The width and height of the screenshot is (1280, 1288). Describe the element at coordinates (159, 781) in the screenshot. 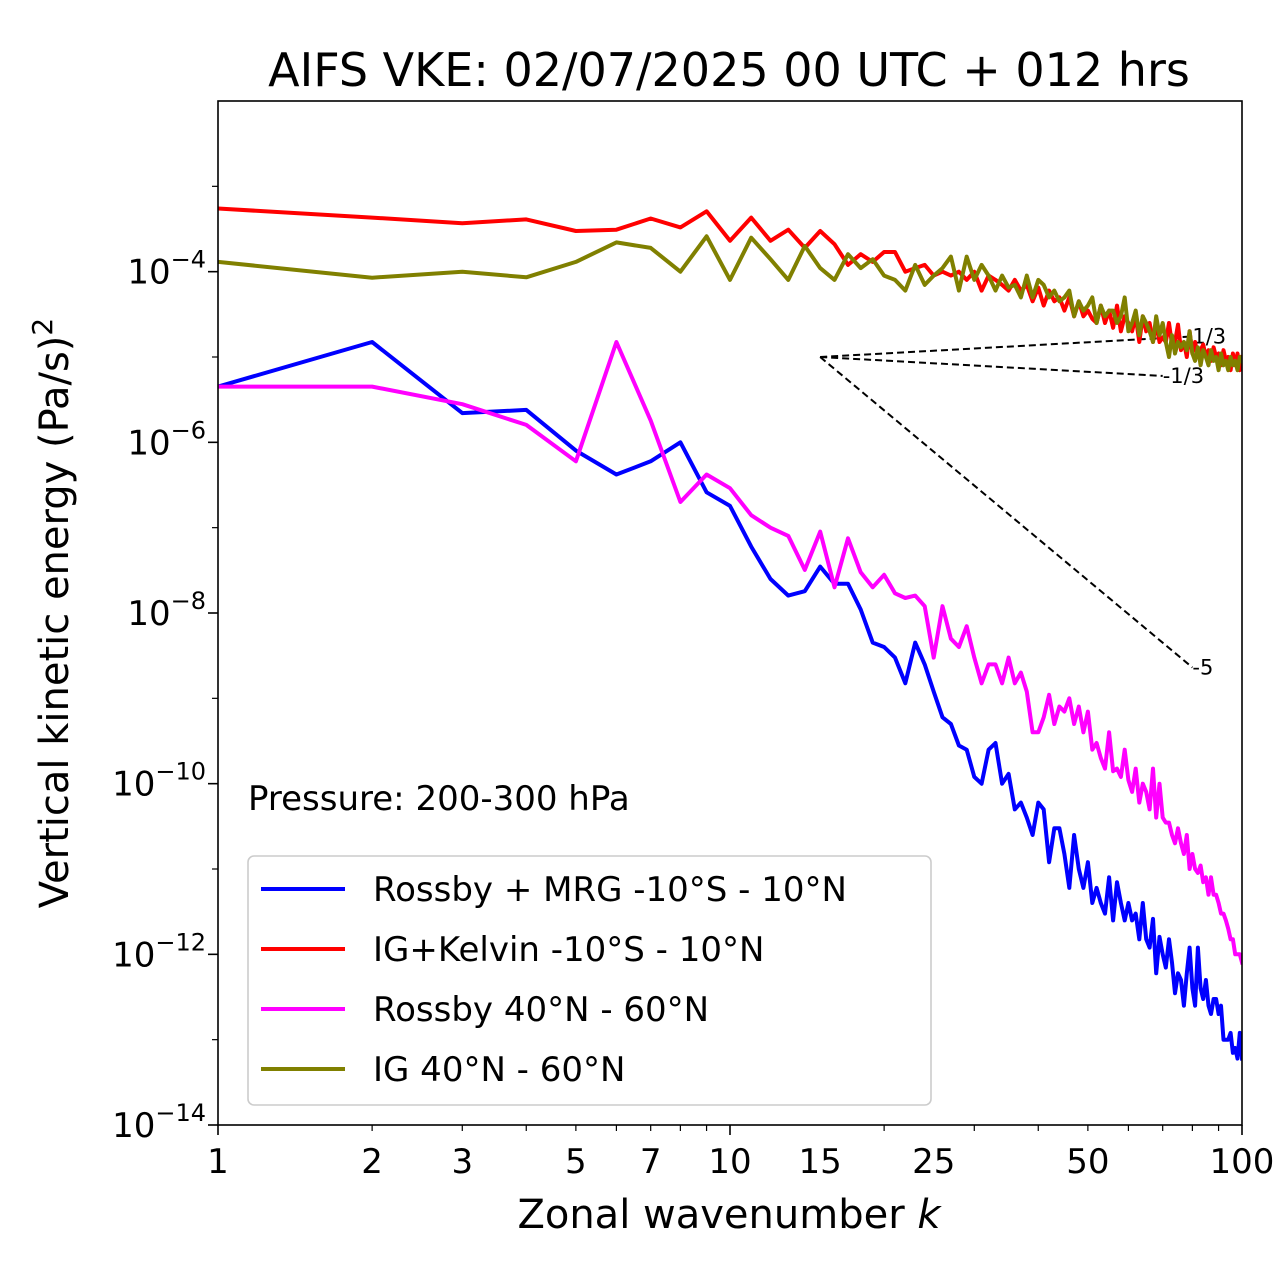

I see `y-tick-label: 10⁻¹⁰` at that location.